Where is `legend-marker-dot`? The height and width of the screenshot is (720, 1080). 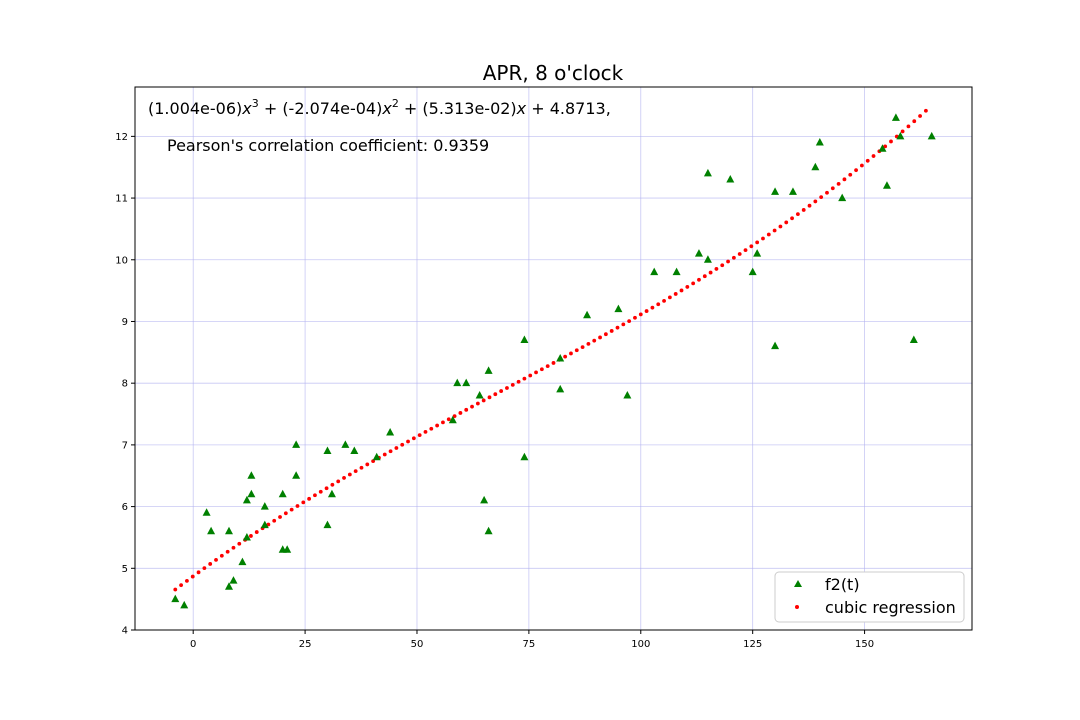 legend-marker-dot is located at coordinates (797, 607).